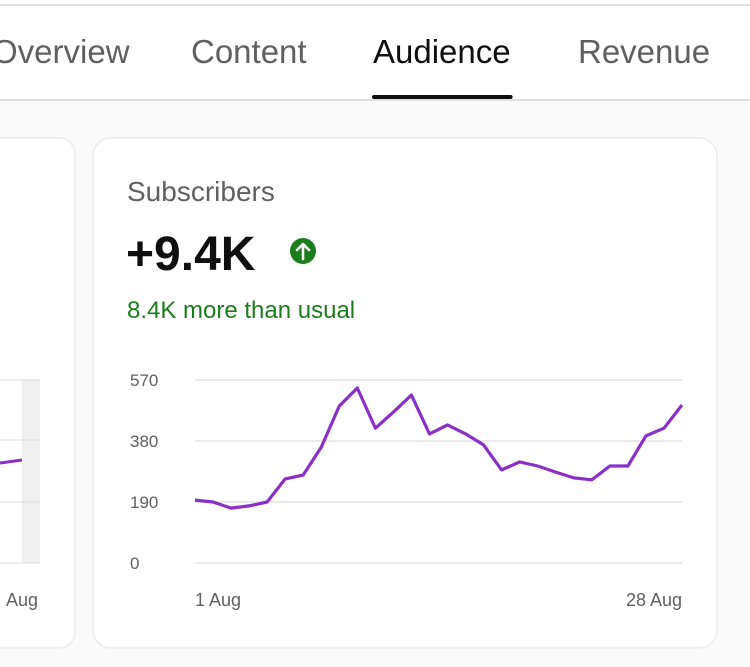 The height and width of the screenshot is (667, 750). Describe the element at coordinates (144, 380) in the screenshot. I see `y-tick-label: 570` at that location.